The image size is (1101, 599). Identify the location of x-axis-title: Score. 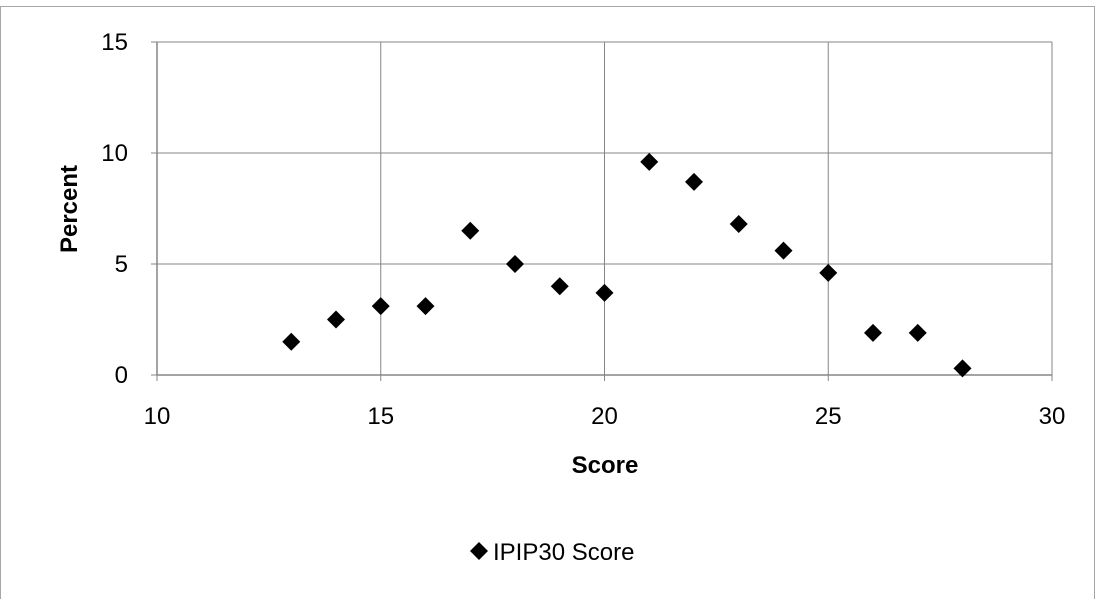
(605, 465).